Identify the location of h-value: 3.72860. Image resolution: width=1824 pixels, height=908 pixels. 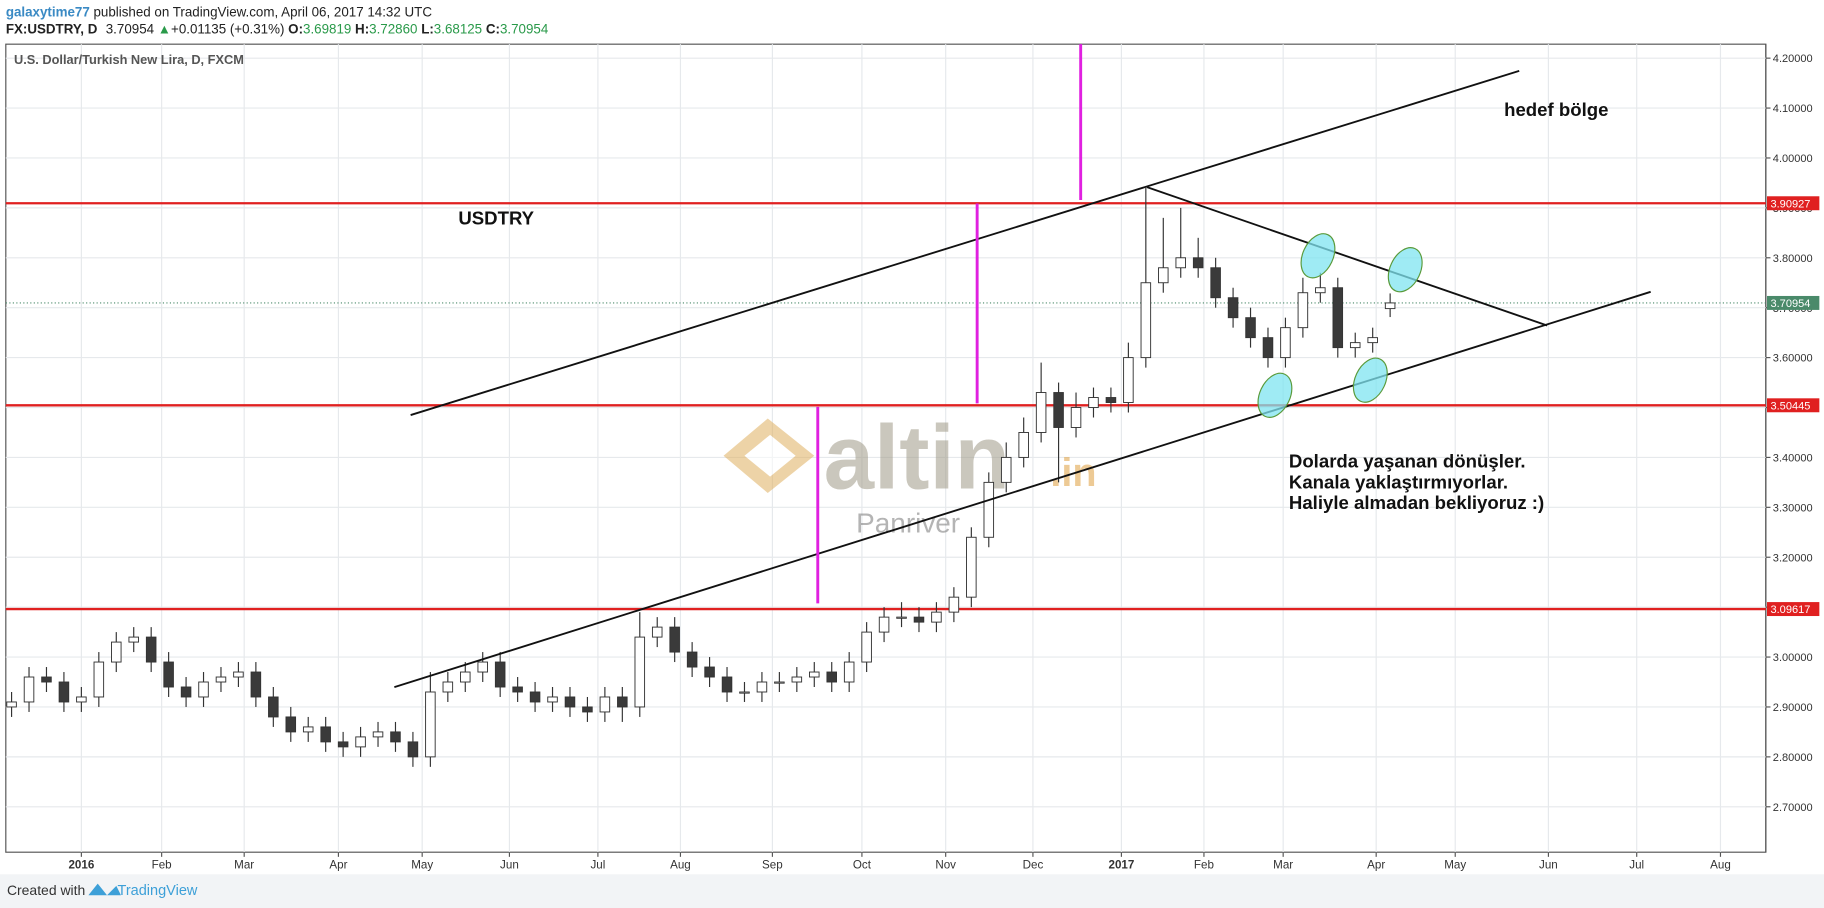
(393, 29).